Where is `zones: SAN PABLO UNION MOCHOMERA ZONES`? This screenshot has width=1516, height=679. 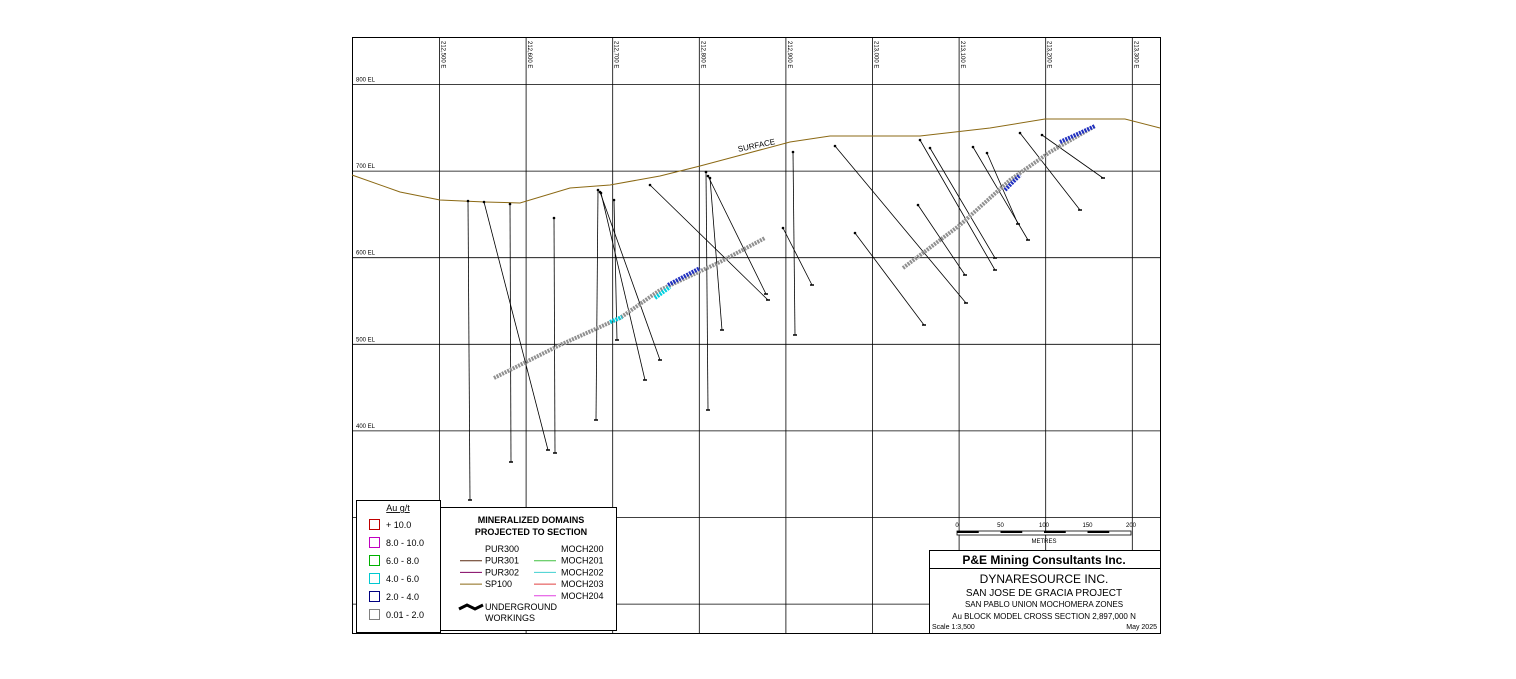 zones: SAN PABLO UNION MOCHOMERA ZONES is located at coordinates (1044, 604).